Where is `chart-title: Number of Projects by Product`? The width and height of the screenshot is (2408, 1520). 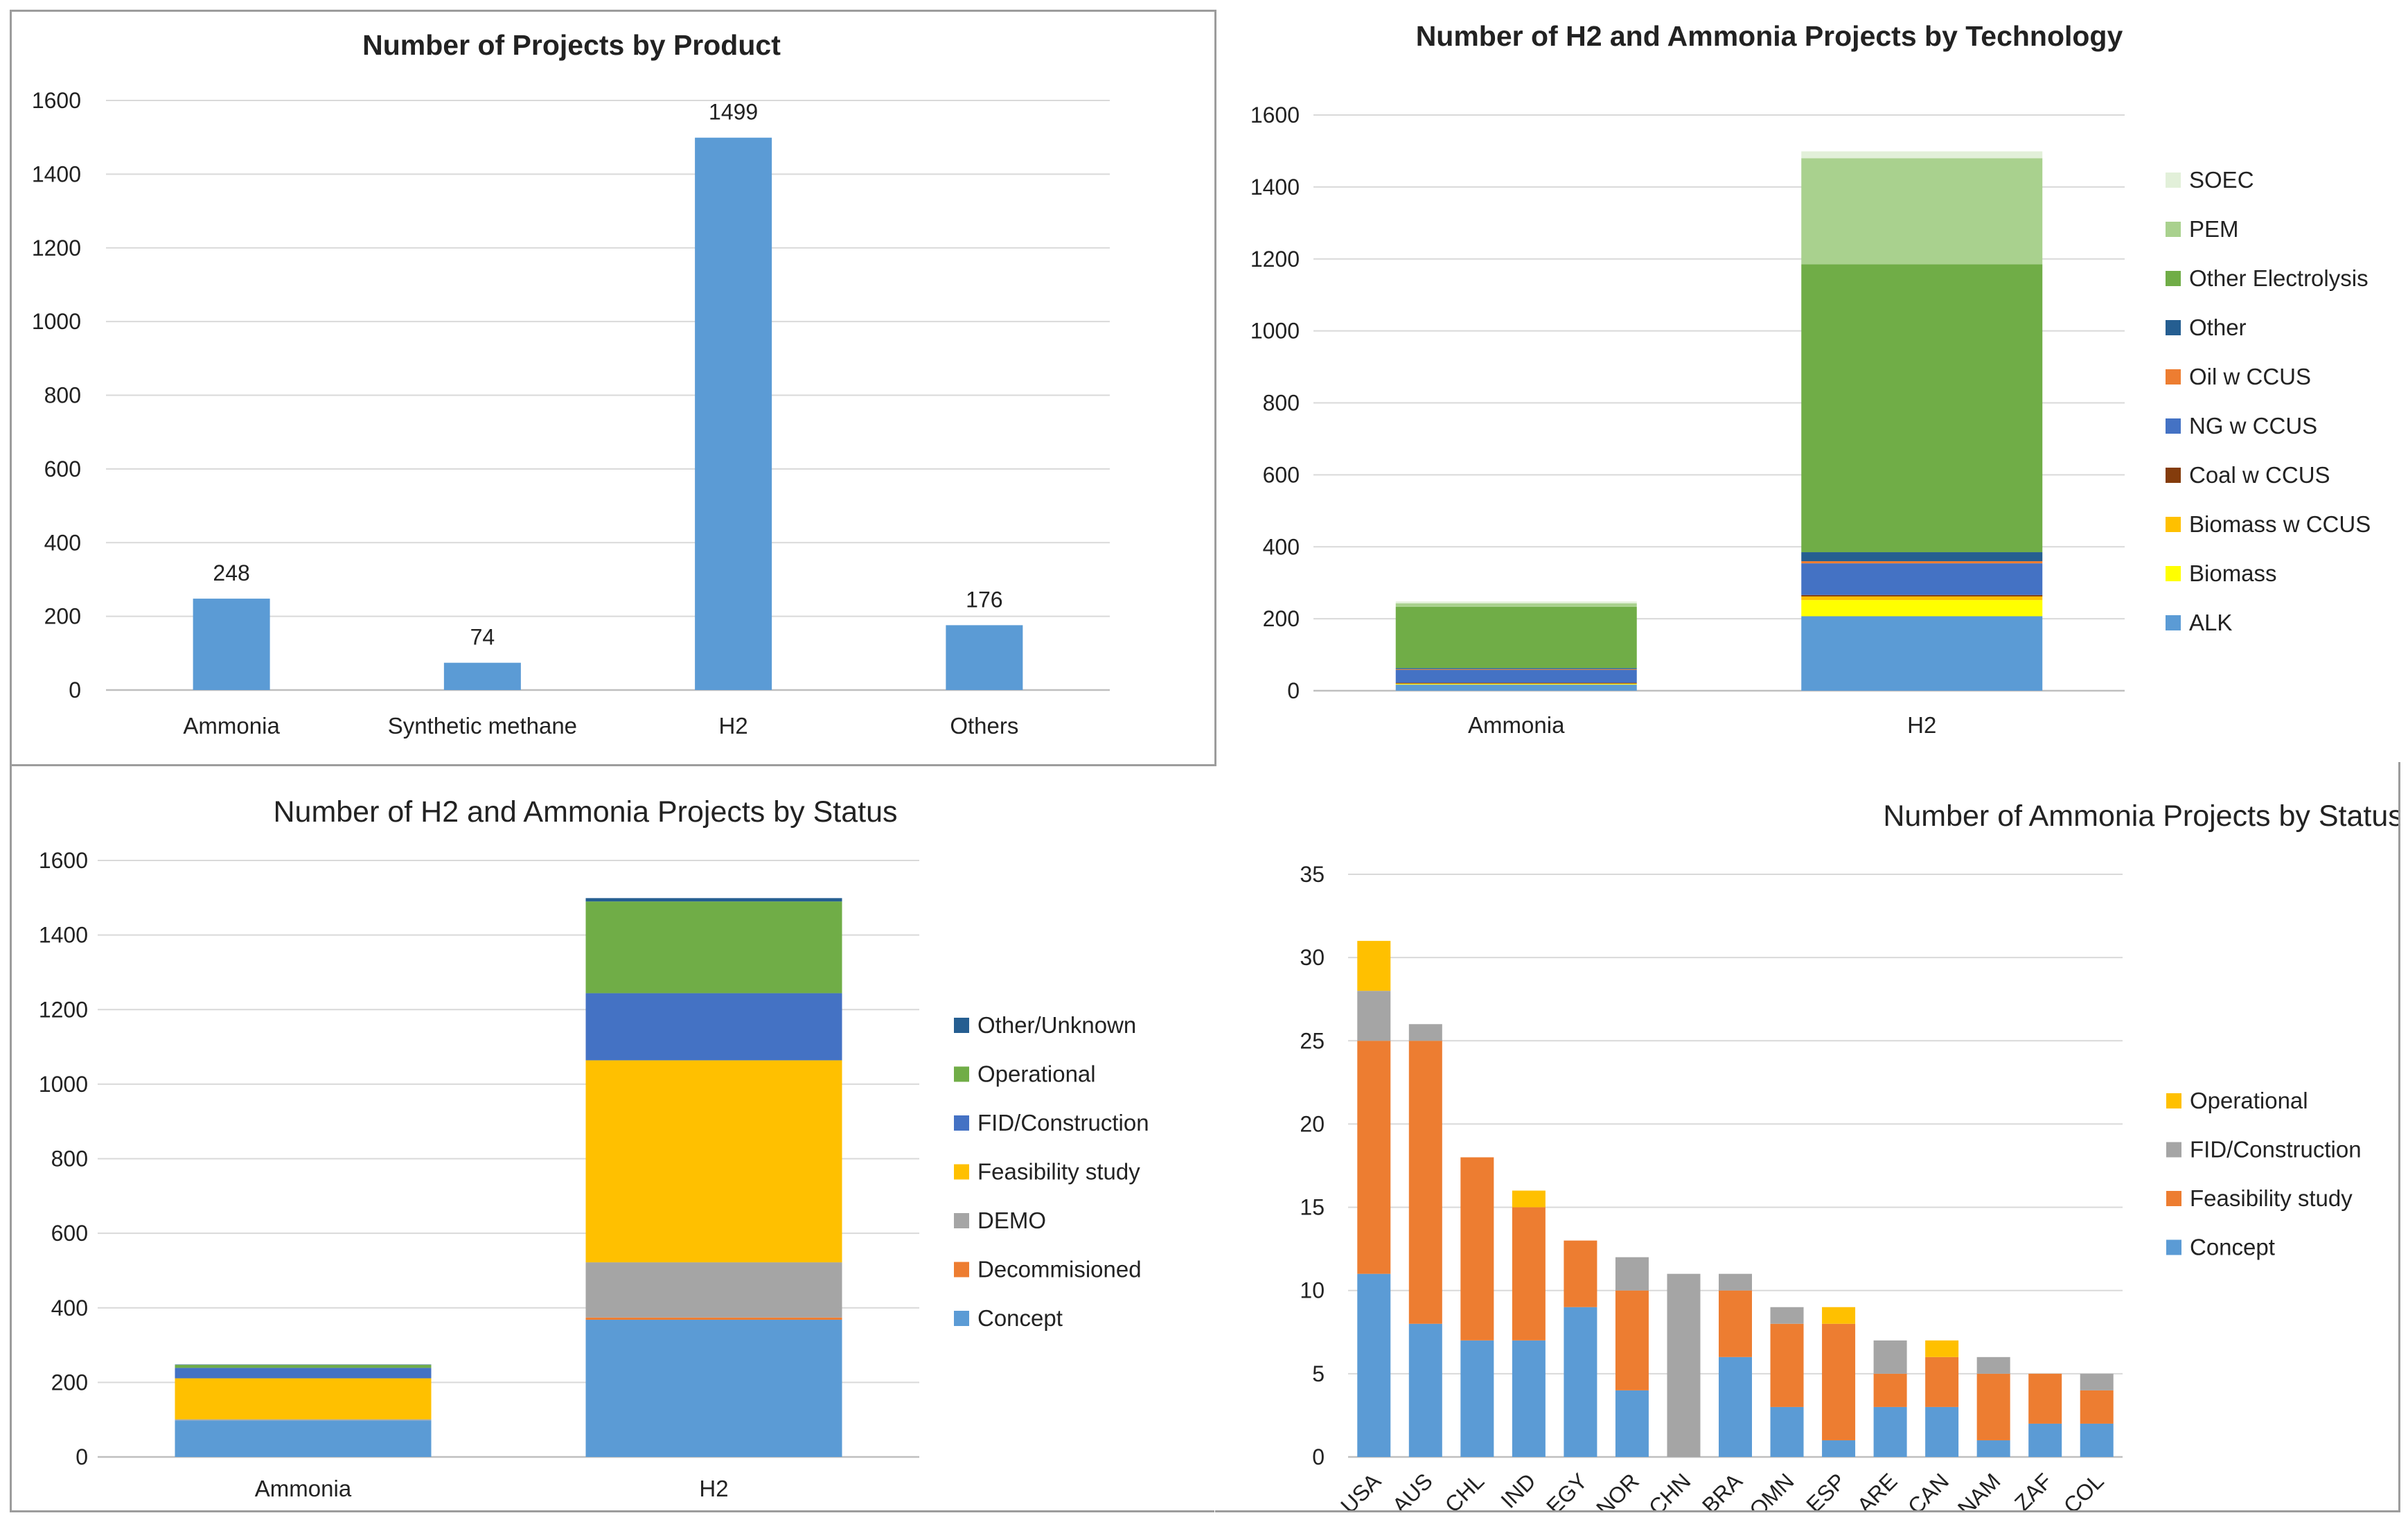 chart-title: Number of Projects by Product is located at coordinates (571, 45).